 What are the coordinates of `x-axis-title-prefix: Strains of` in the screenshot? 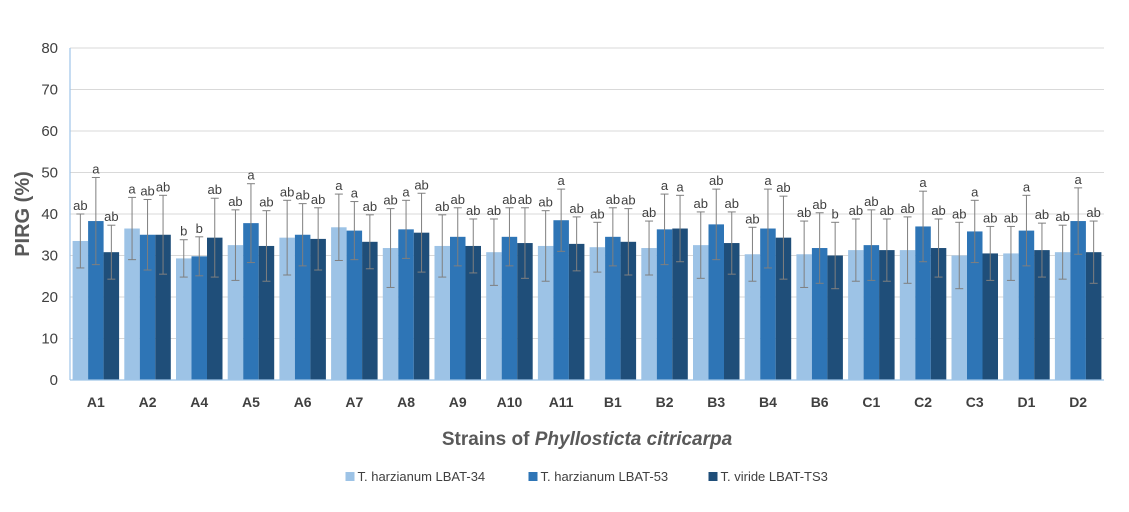 It's located at (488, 439).